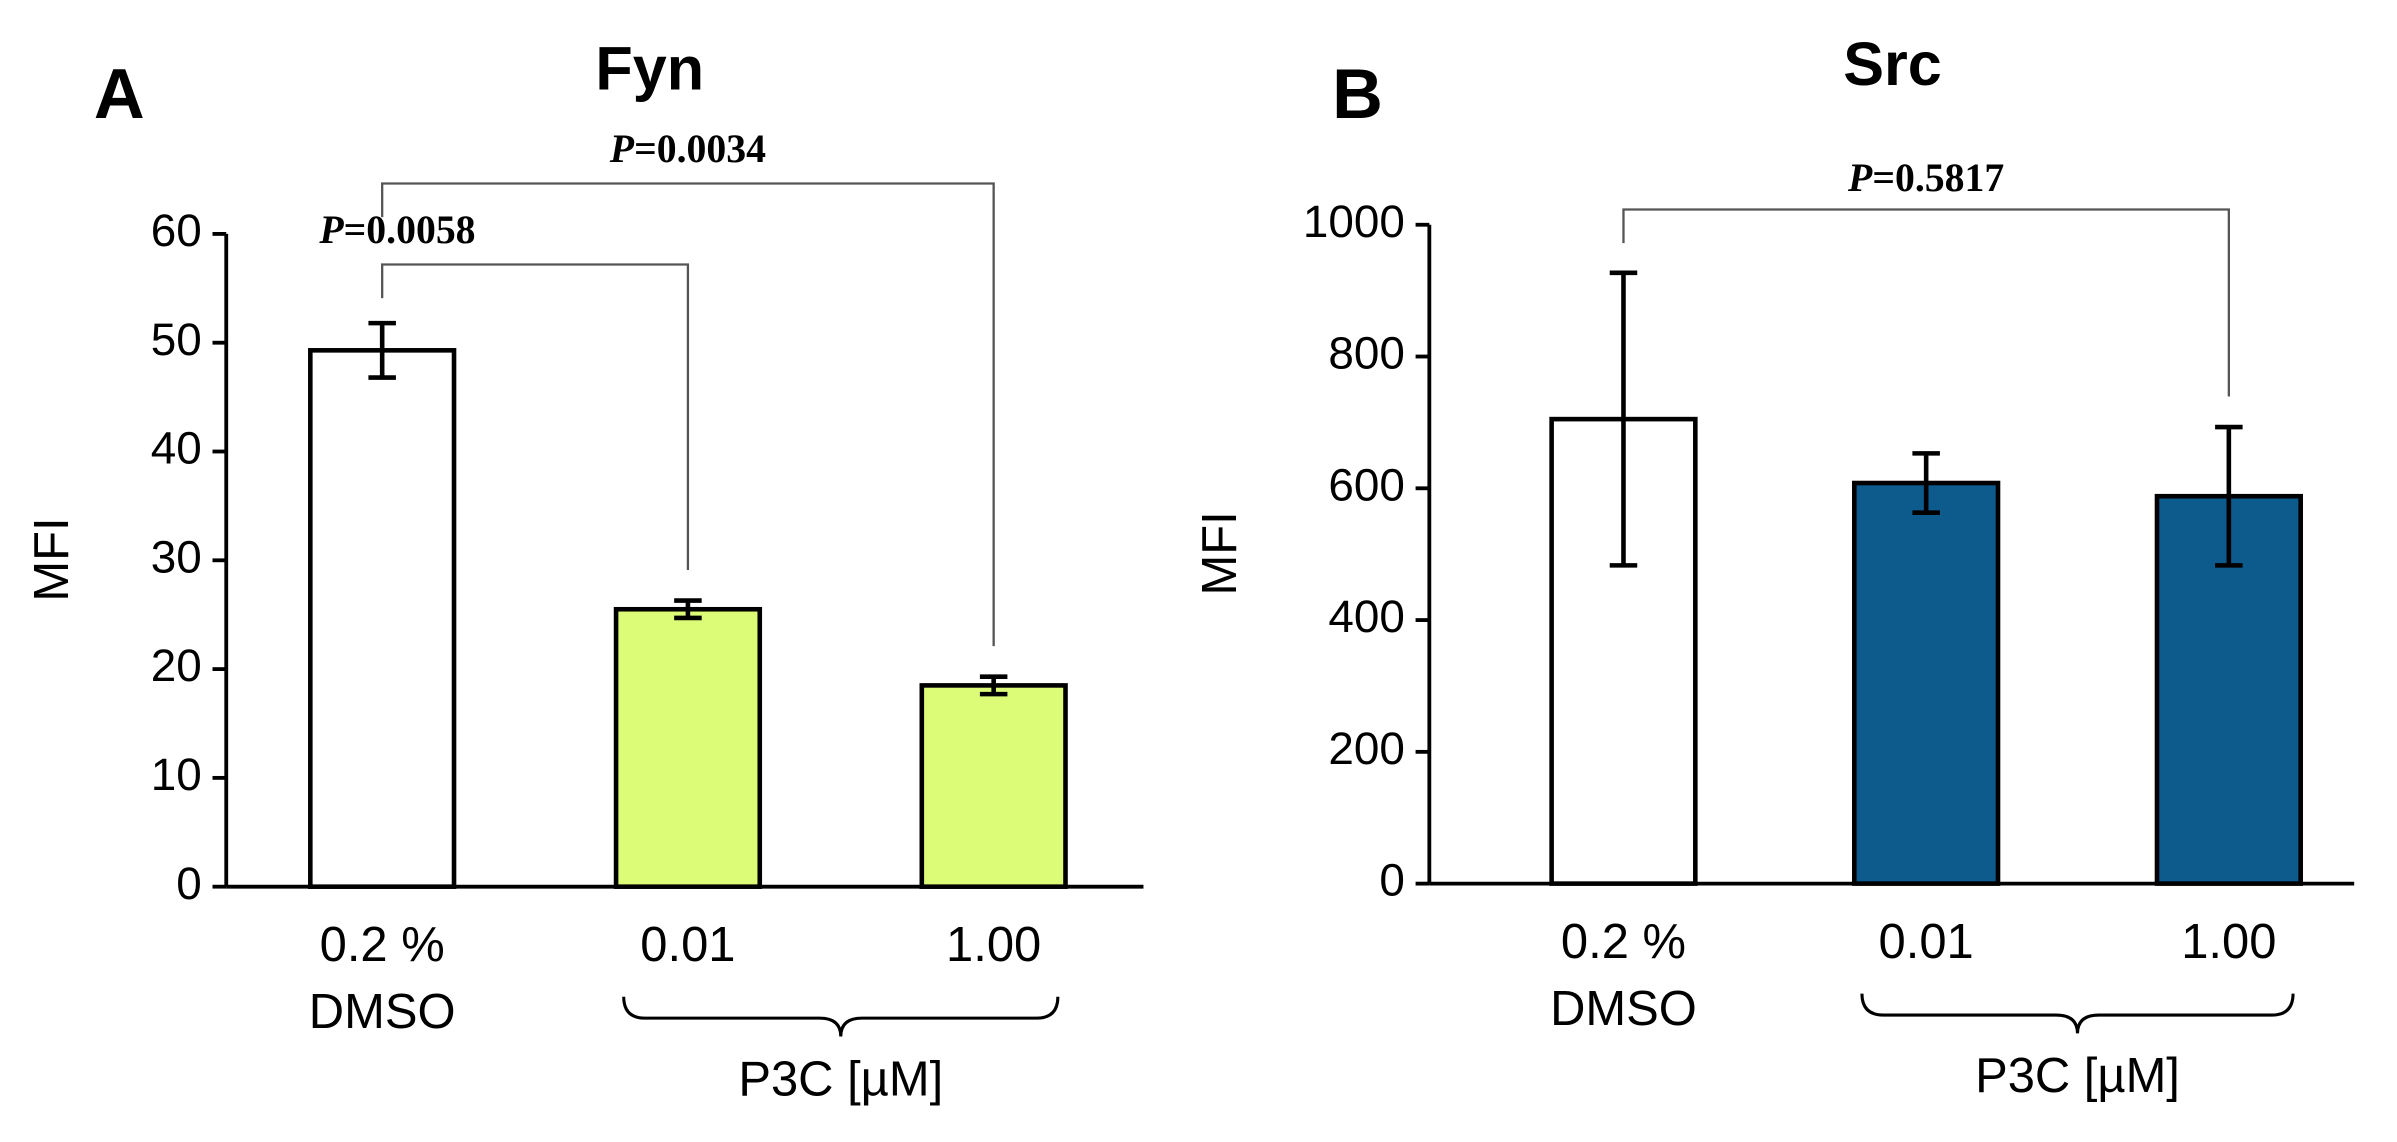 The width and height of the screenshot is (2397, 1142). I want to click on p-value: =0.0034, so click(700, 149).